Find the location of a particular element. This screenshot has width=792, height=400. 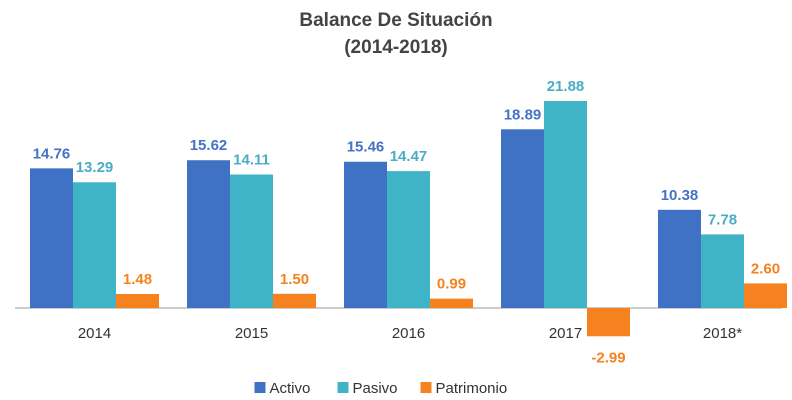

data-label: 10.38 is located at coordinates (680, 195).